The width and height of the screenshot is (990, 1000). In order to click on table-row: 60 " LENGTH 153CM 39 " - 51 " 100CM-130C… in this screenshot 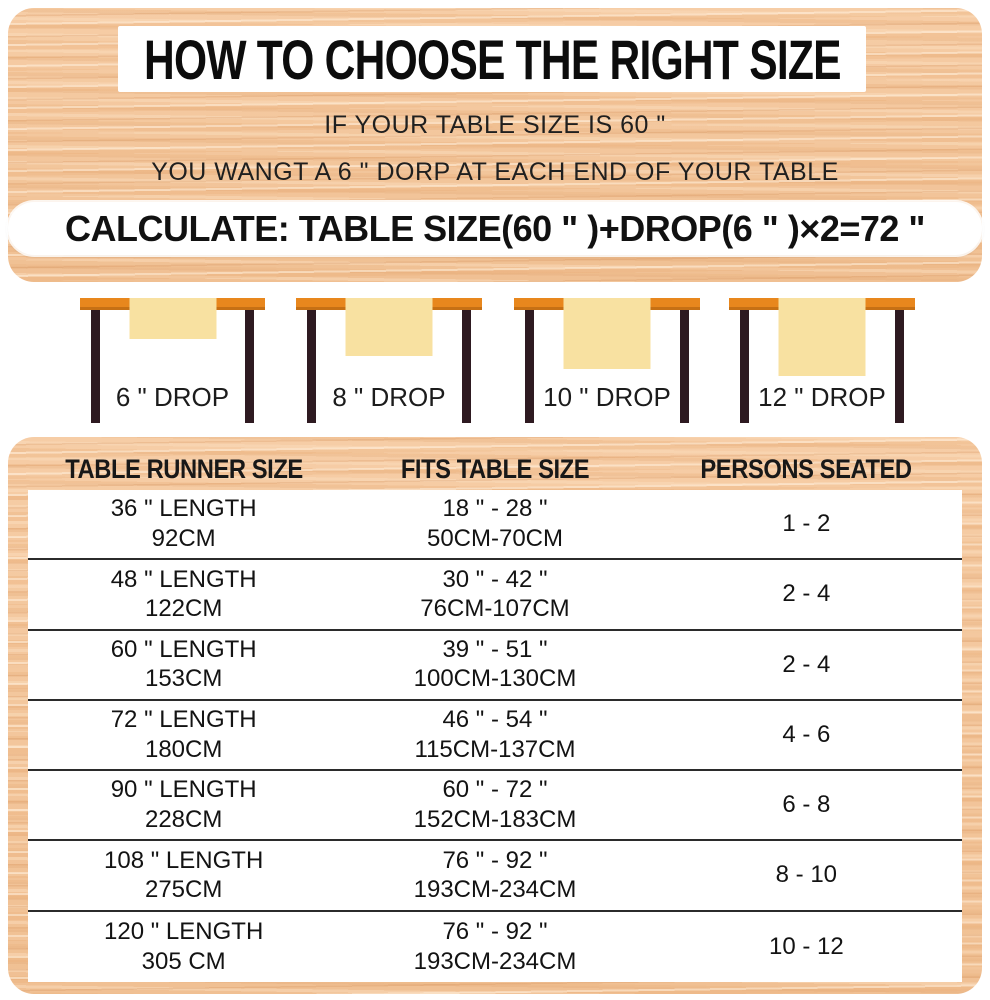, I will do `click(495, 666)`.